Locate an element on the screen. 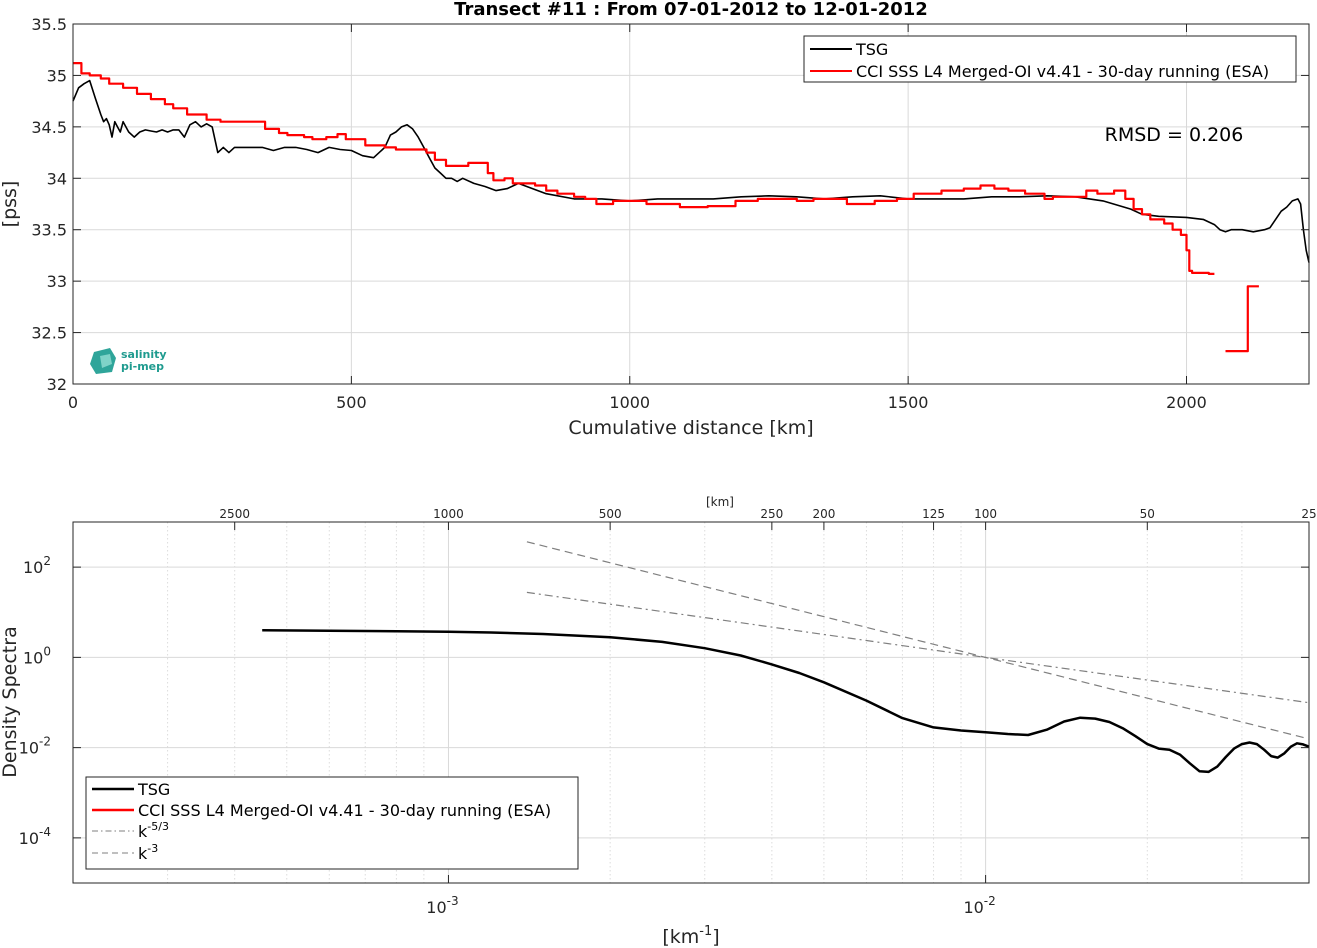  bottom-xlabel-base: [km is located at coordinates (680, 937).